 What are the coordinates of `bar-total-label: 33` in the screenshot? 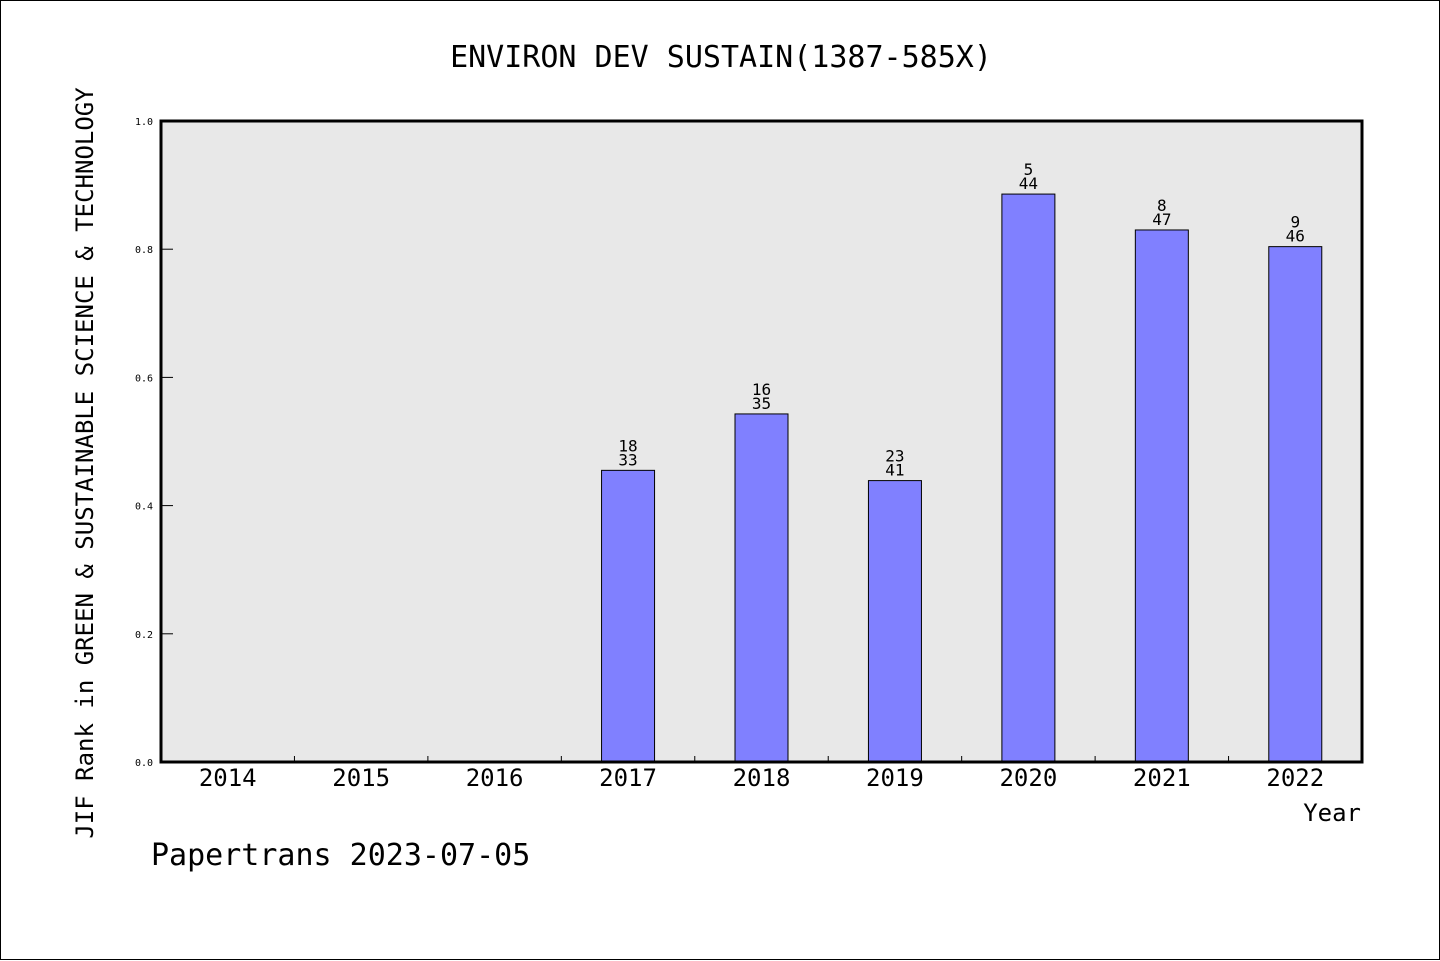 It's located at (627, 459).